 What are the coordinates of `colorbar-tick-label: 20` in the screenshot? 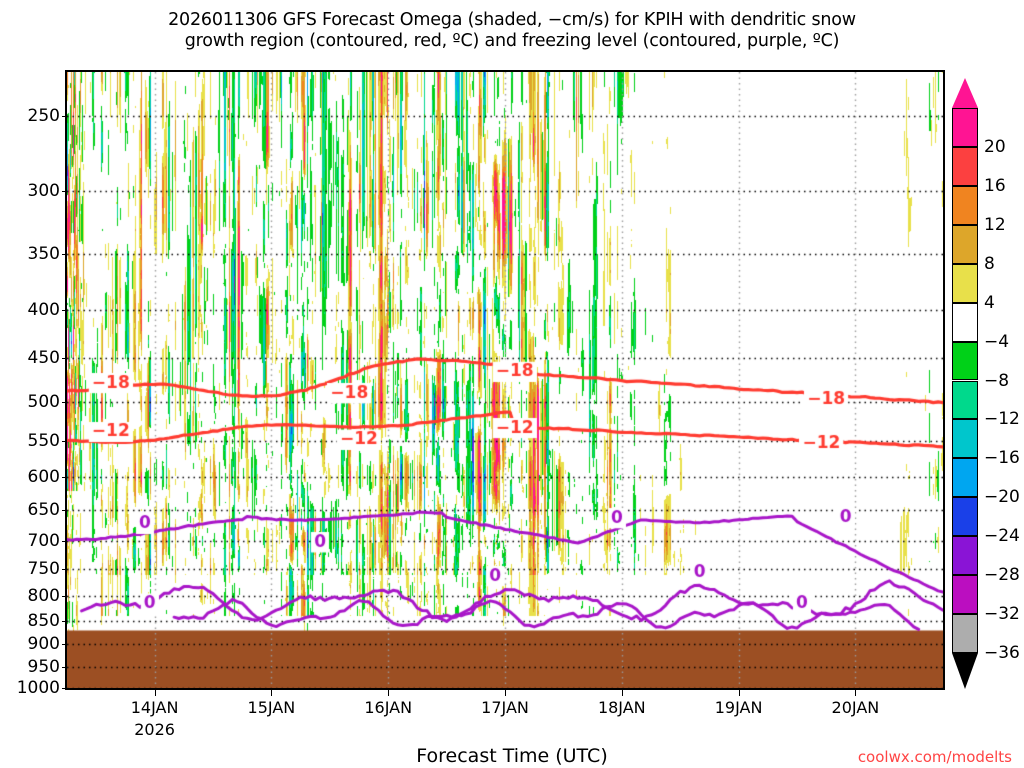 It's located at (995, 146).